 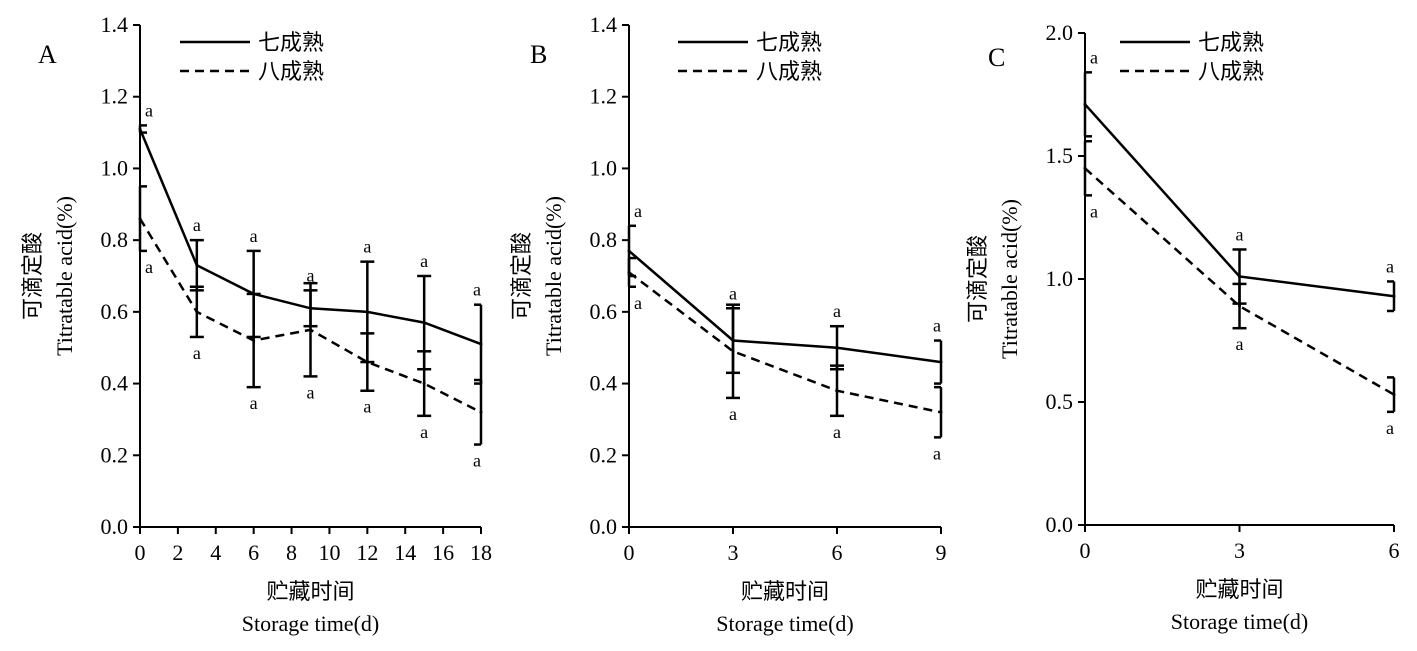 What do you see at coordinates (47, 54) in the screenshot?
I see `panel-letter: A` at bounding box center [47, 54].